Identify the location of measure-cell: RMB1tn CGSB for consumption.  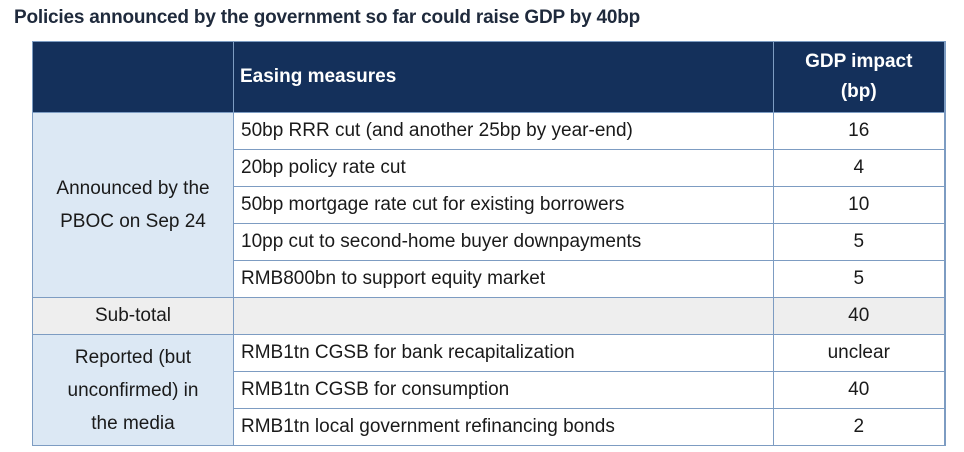
(503, 390).